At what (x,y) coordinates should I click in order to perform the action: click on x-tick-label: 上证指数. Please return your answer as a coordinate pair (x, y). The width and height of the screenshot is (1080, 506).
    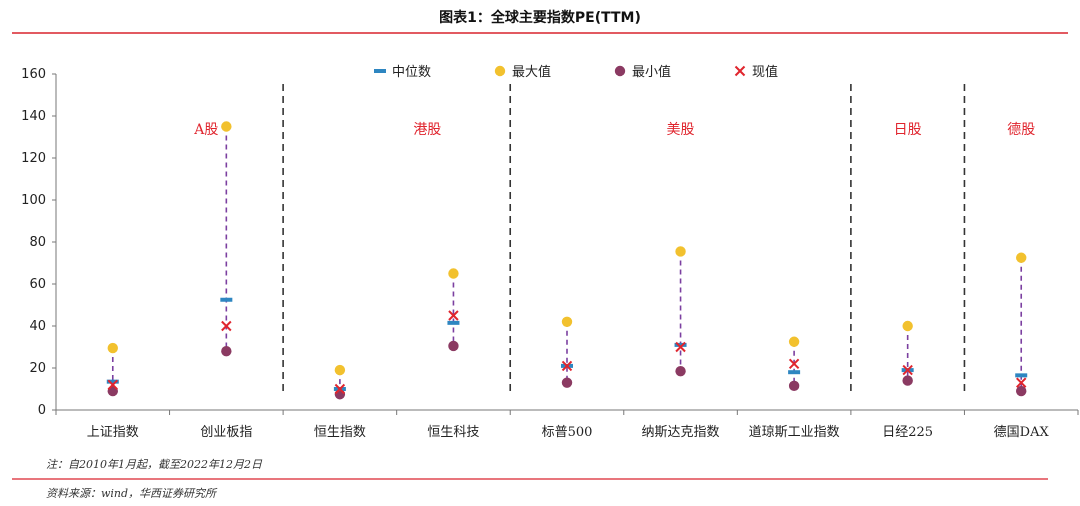
    Looking at the image, I should click on (113, 432).